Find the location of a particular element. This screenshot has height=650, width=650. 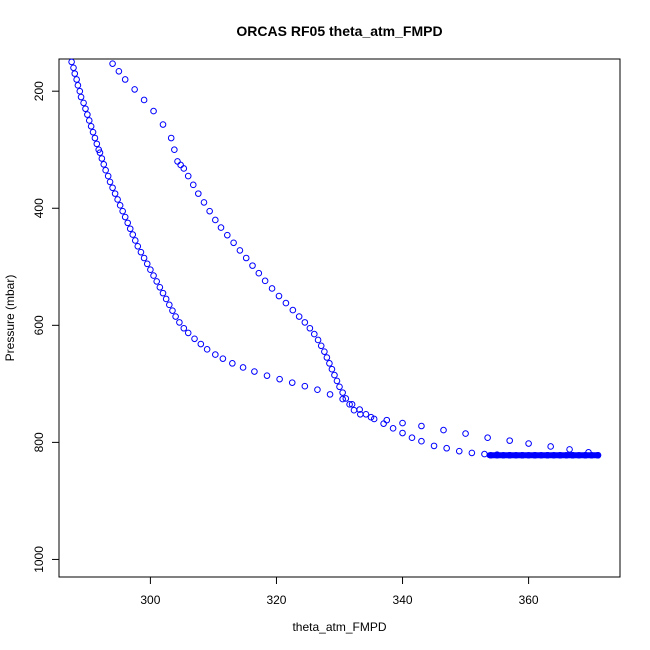

y-tick-label: 400 is located at coordinates (39, 208).